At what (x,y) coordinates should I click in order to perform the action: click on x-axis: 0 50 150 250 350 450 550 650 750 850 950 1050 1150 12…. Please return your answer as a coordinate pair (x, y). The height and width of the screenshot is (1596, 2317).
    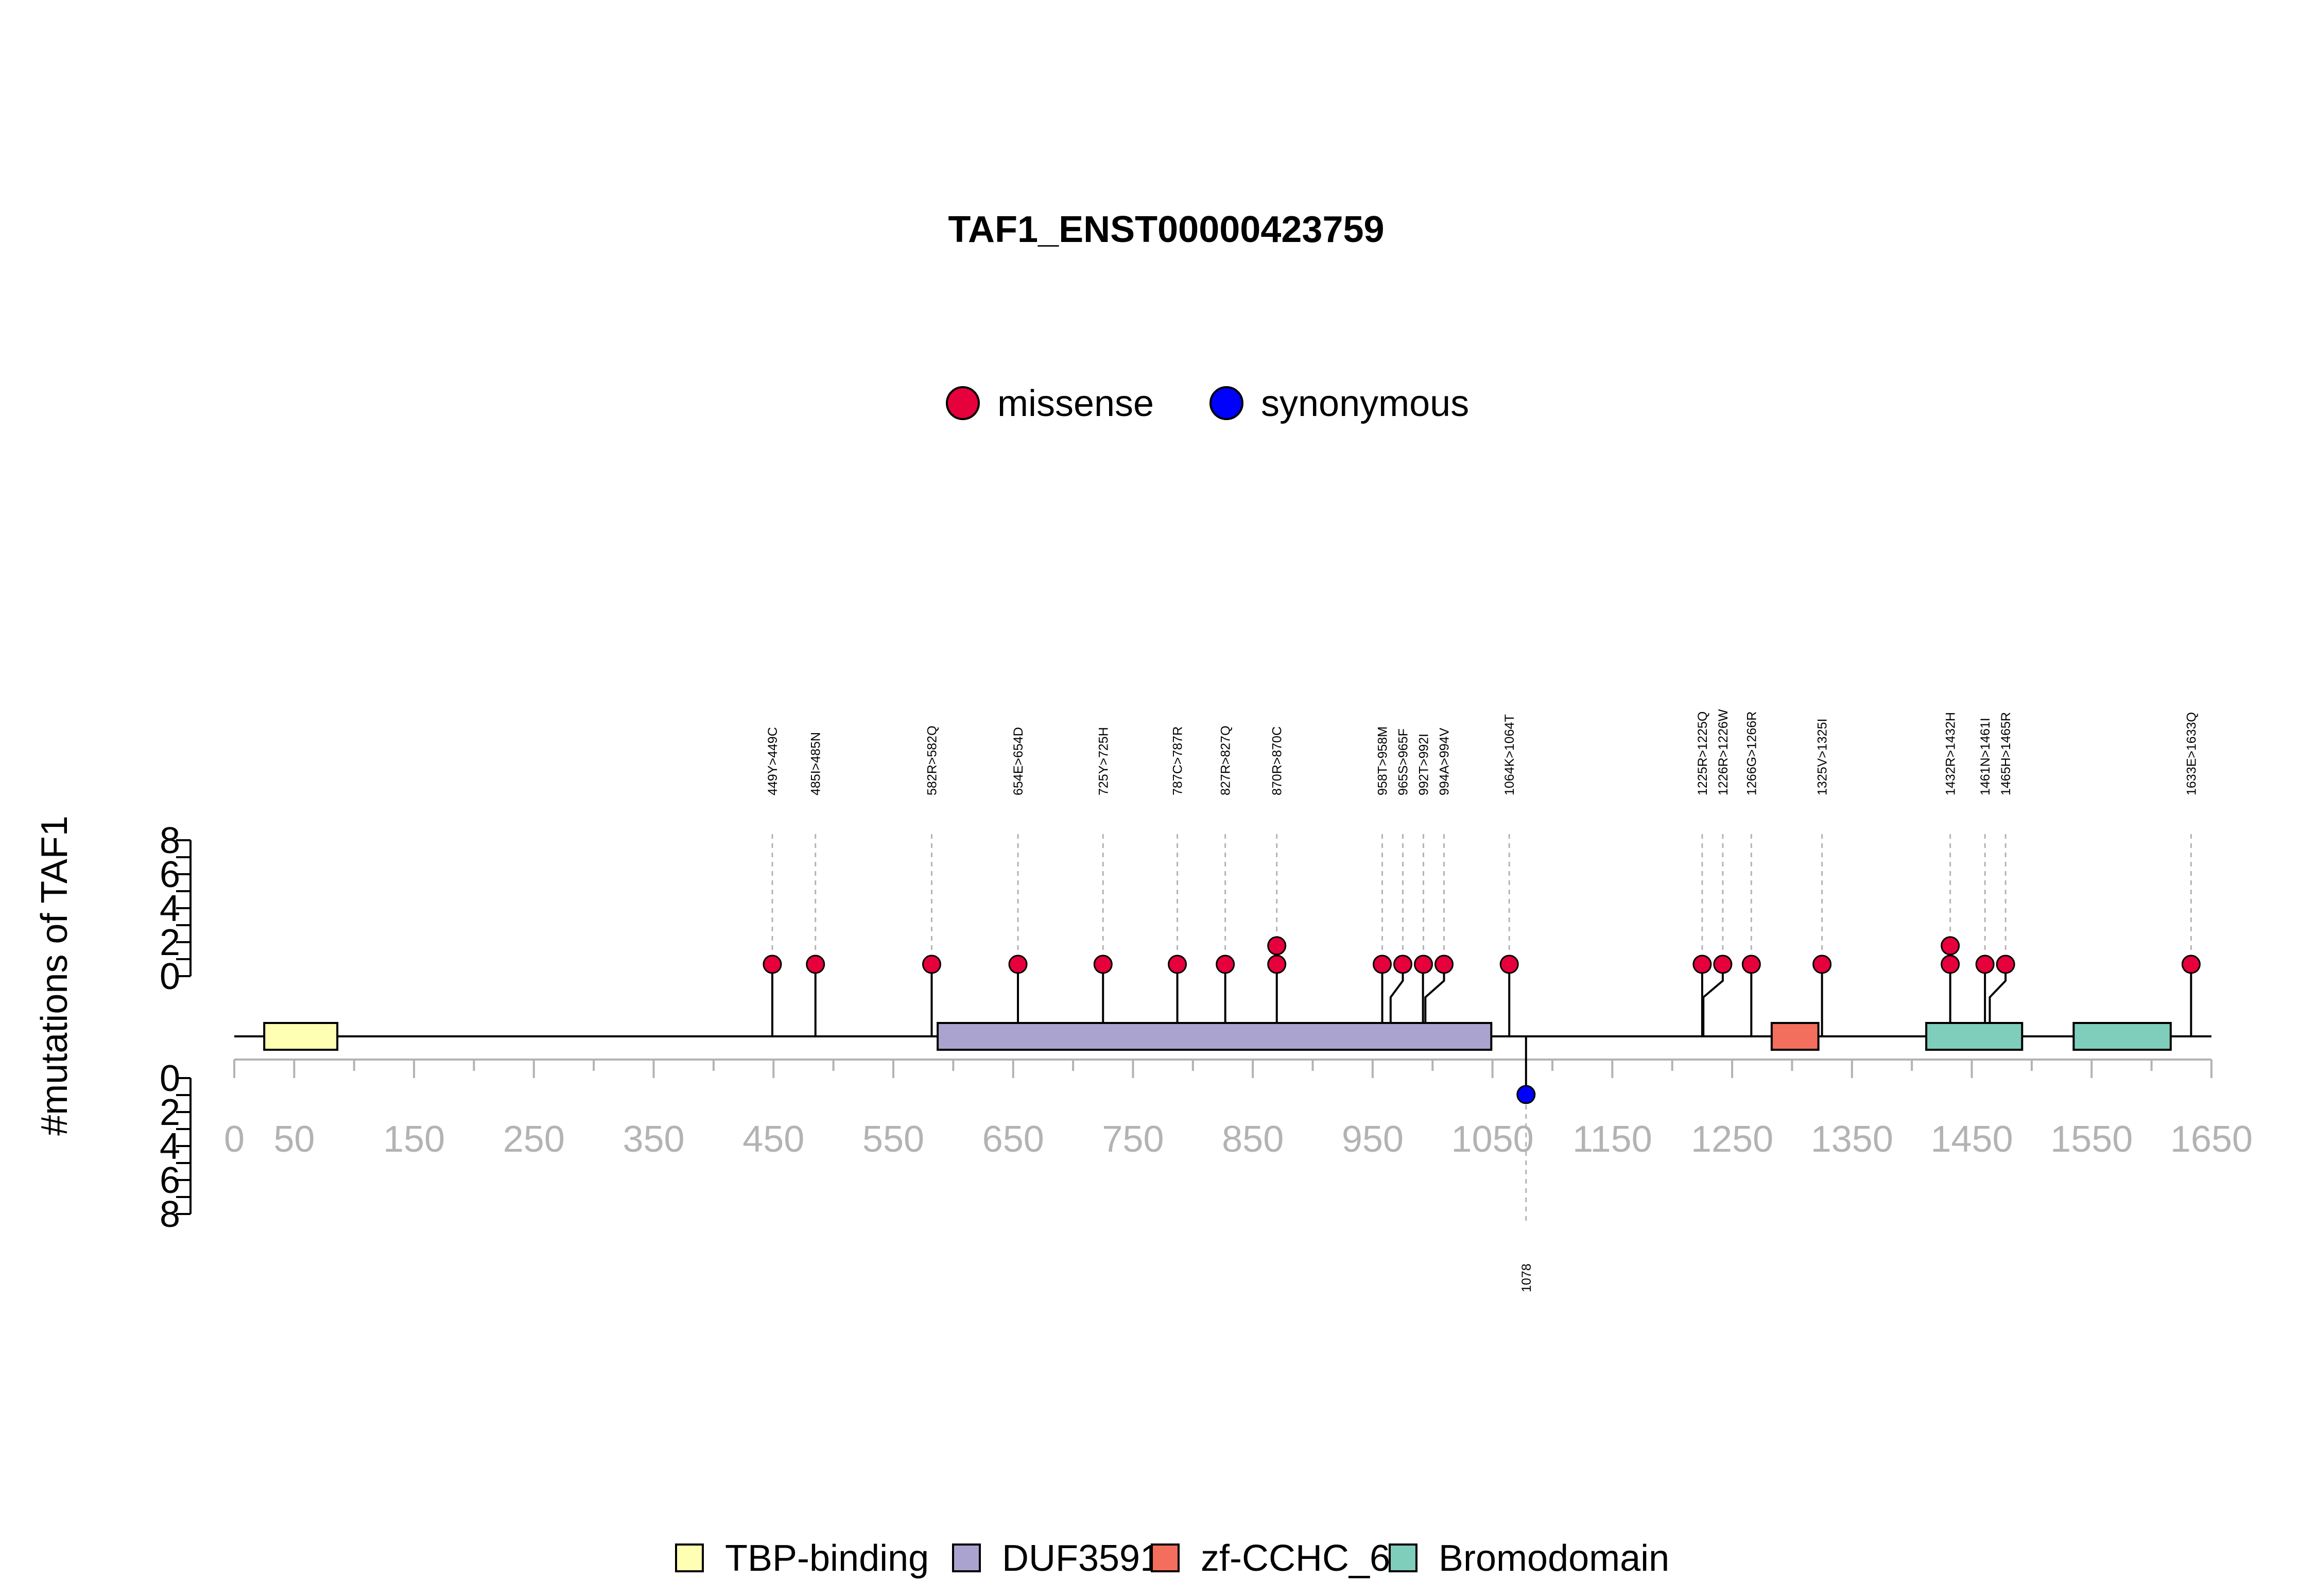
    Looking at the image, I should click on (1238, 1109).